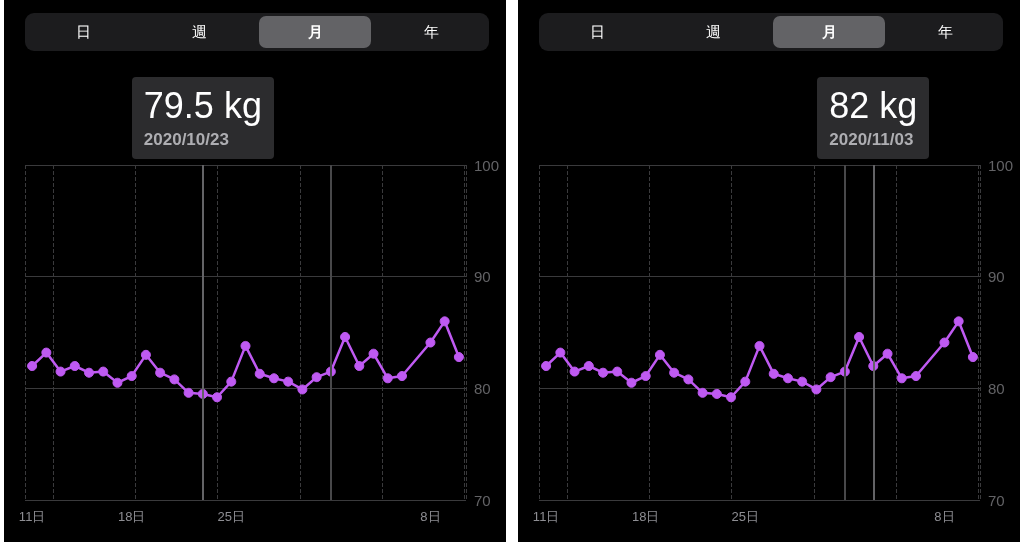  I want to click on text: 2020/11/03, so click(872, 140).